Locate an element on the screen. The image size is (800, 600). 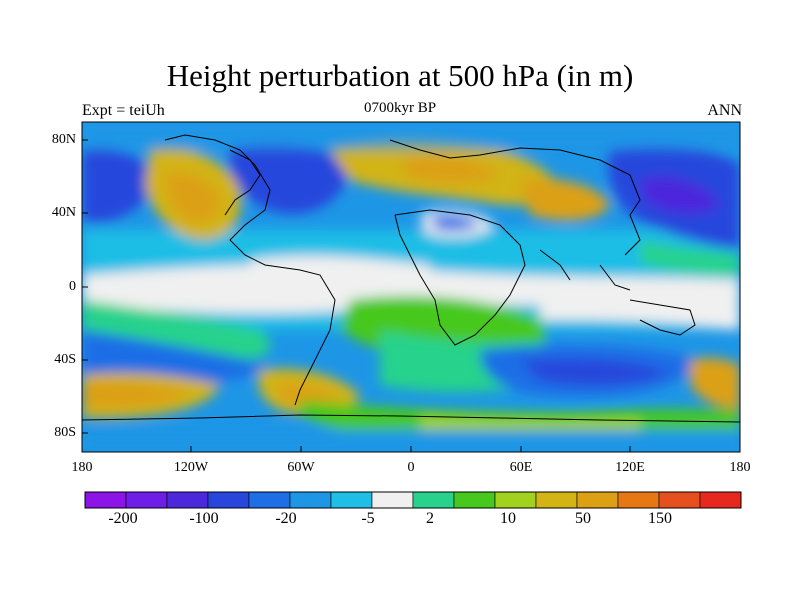
colorbar-label: 2 is located at coordinates (430, 518).